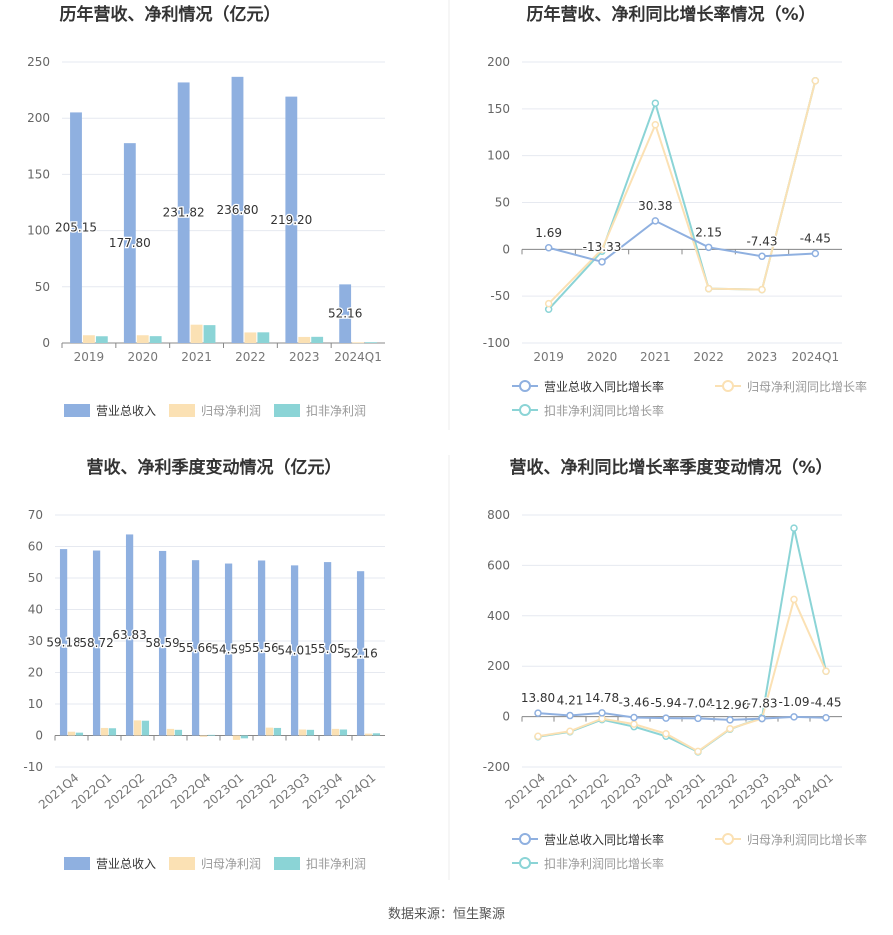 The width and height of the screenshot is (893, 935). I want to click on data-label: 14.78, so click(602, 698).